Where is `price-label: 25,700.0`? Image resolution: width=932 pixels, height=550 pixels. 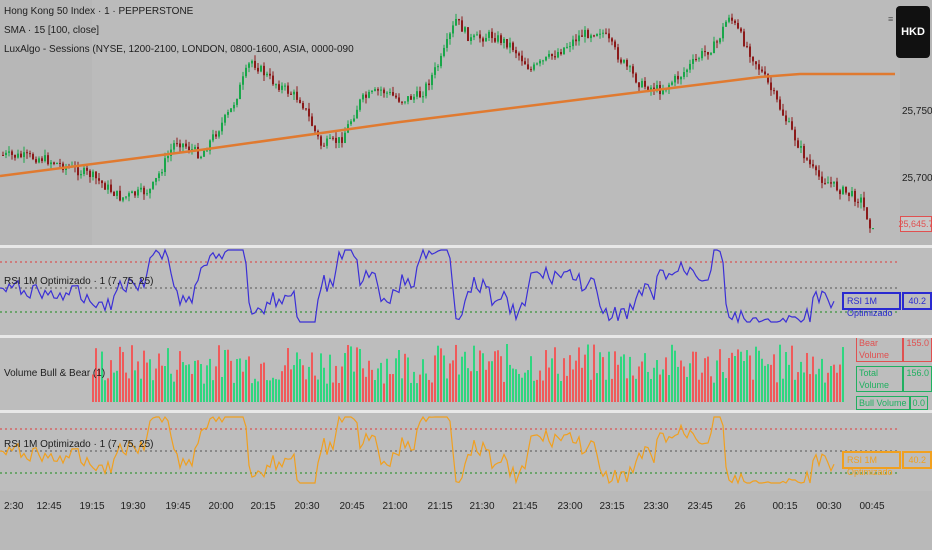 price-label: 25,700.0 is located at coordinates (917, 178).